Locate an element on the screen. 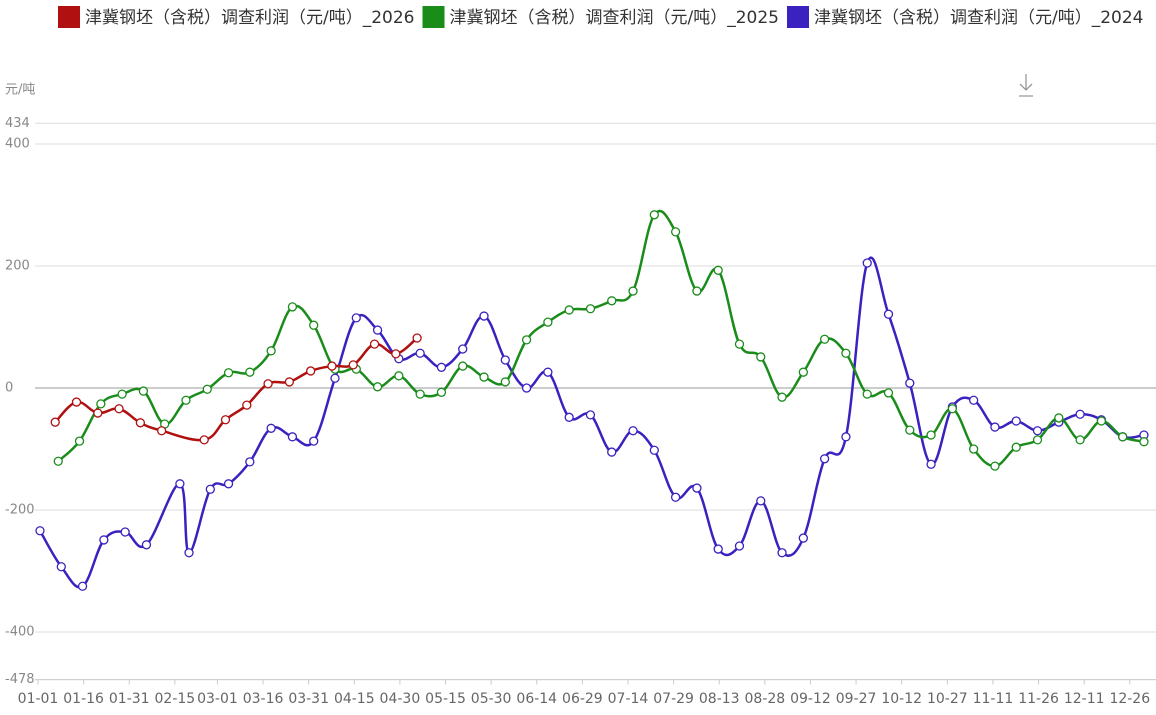 The height and width of the screenshot is (715, 1156). x-tick-label: 09-12 is located at coordinates (810, 699).